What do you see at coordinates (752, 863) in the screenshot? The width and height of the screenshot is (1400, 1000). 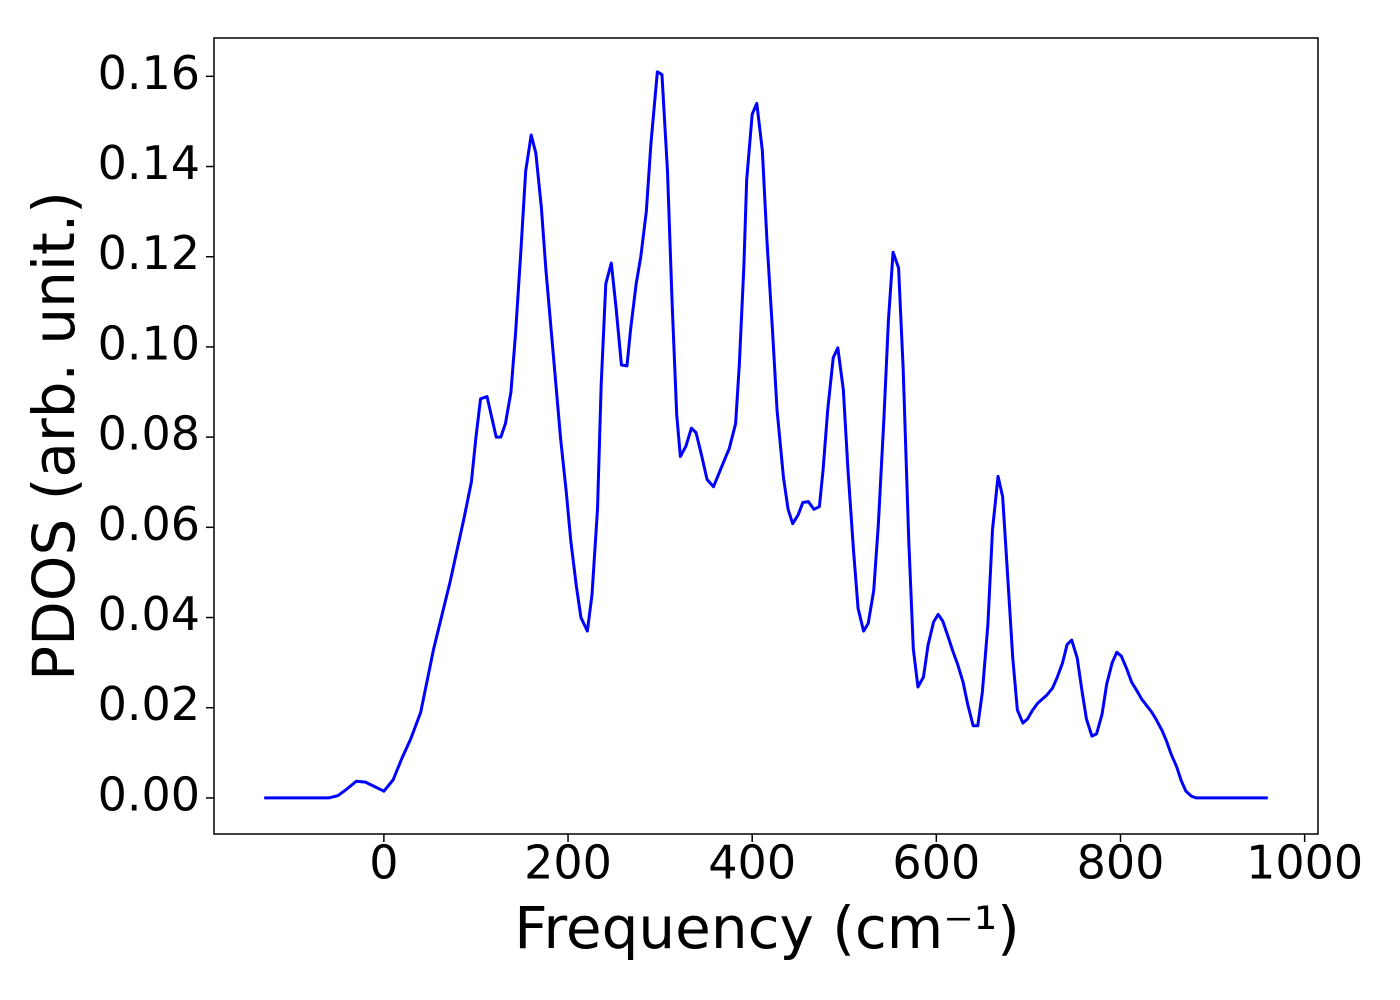 I see `x-tick-label: 400` at bounding box center [752, 863].